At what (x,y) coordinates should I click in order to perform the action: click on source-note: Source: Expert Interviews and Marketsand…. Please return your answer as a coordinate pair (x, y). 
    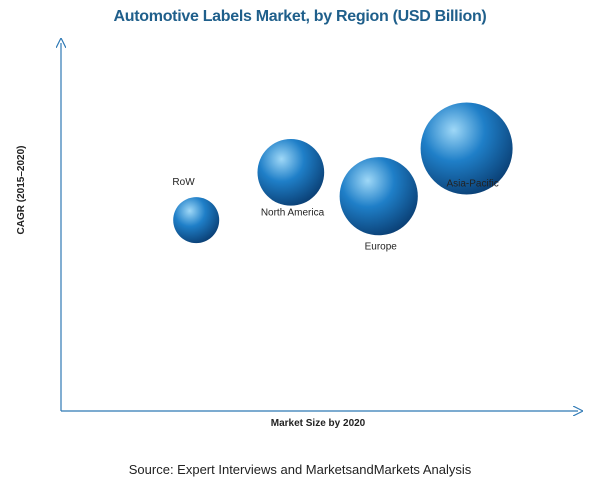
    Looking at the image, I should click on (300, 469).